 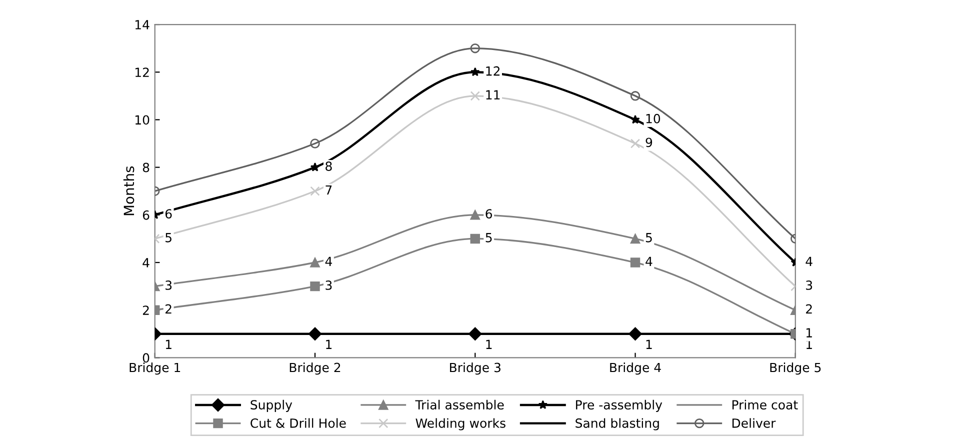 What do you see at coordinates (146, 358) in the screenshot?
I see `y-tick-label: 0` at bounding box center [146, 358].